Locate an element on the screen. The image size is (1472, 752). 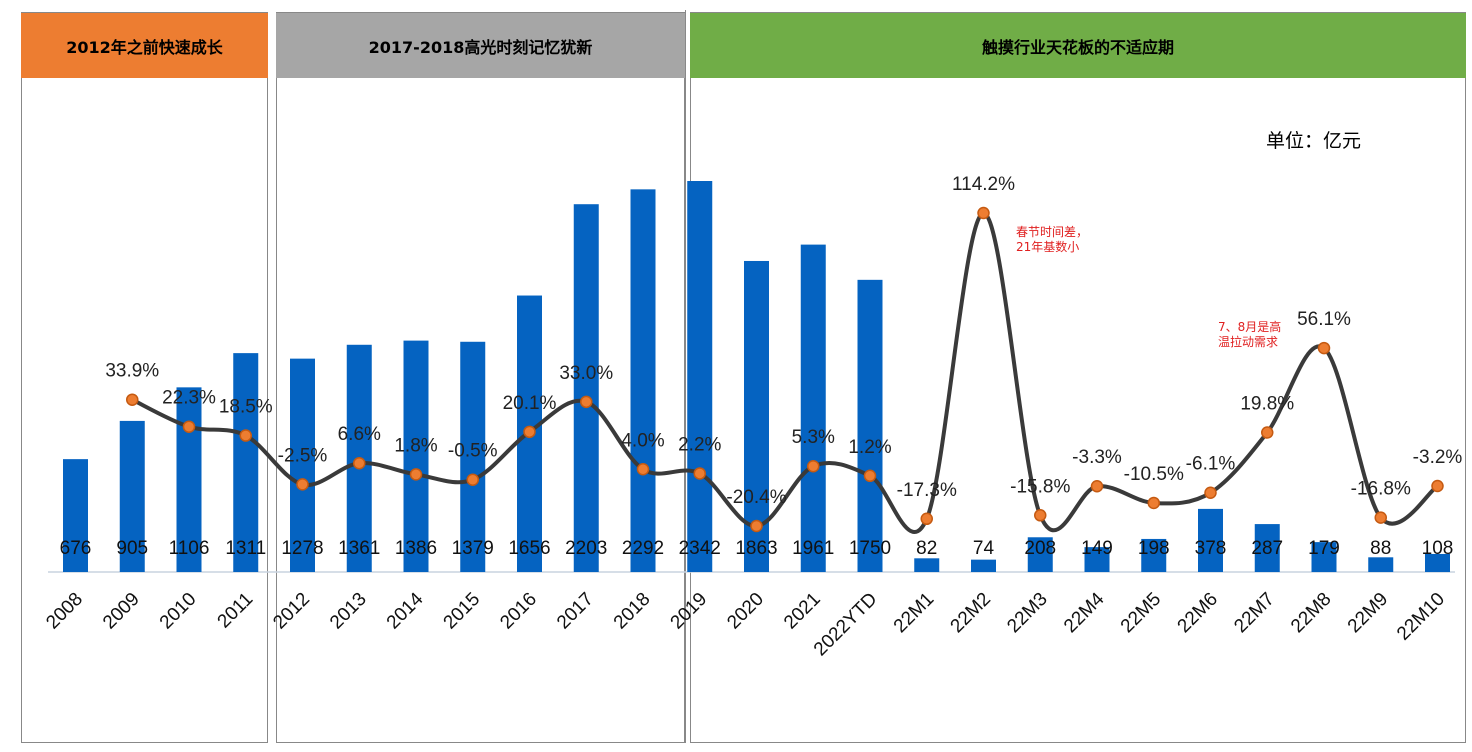
bar-value-label: 1311 is located at coordinates (245, 548).